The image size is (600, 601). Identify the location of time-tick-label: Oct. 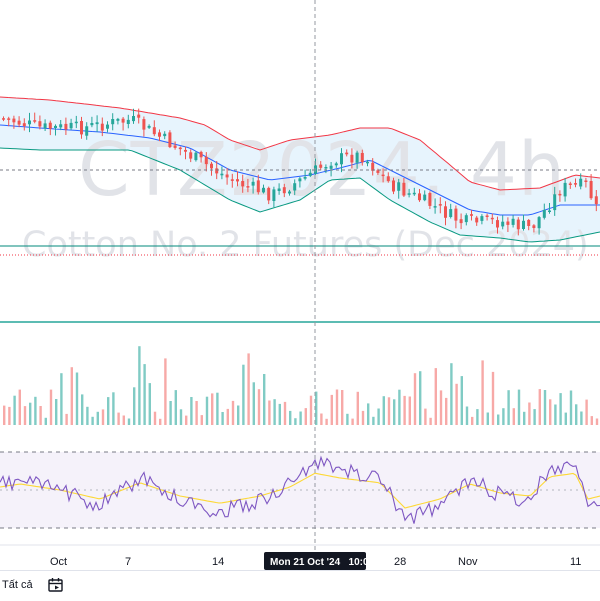
(58, 562).